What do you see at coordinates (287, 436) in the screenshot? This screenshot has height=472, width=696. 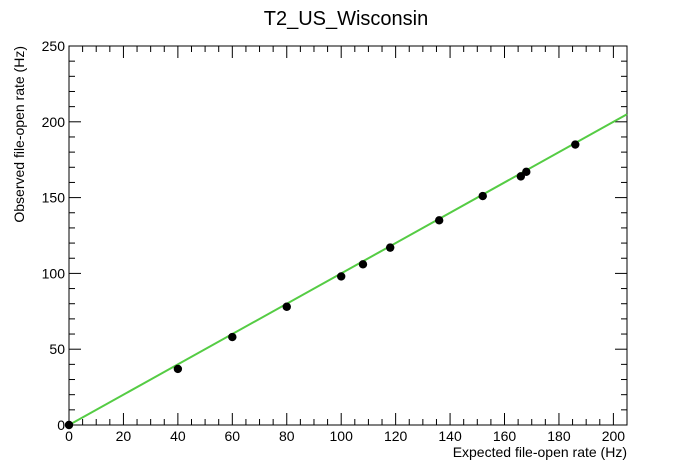 I see `x-tick-label: 80` at bounding box center [287, 436].